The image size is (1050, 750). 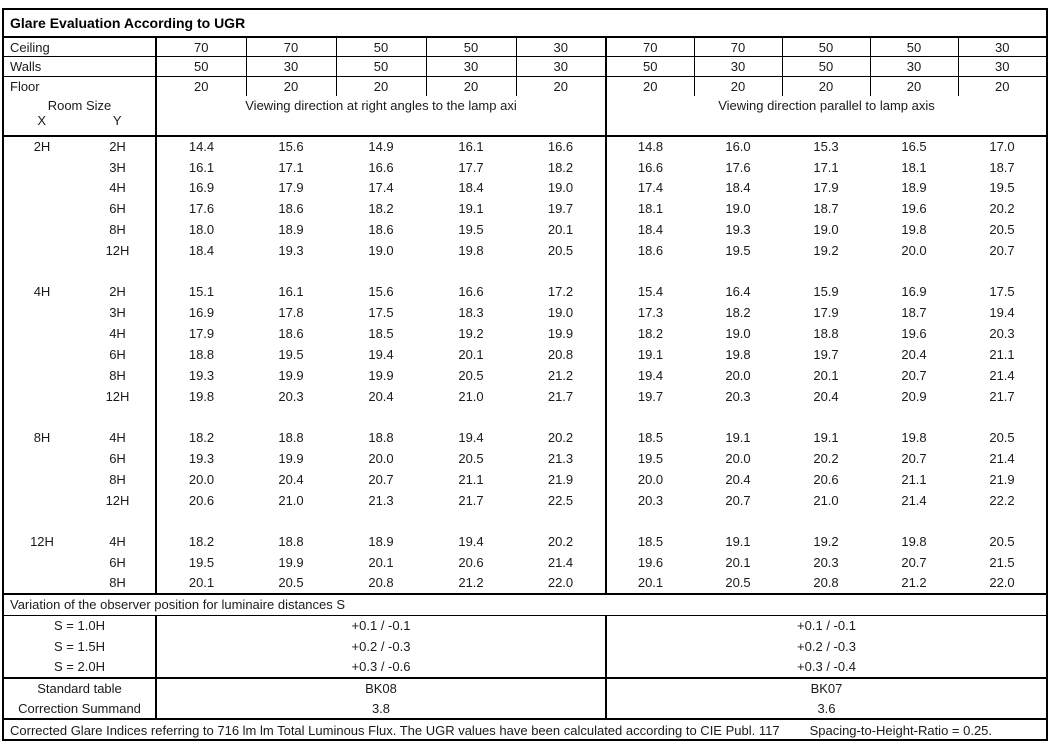 What do you see at coordinates (560, 167) in the screenshot?
I see `ugr-value-left: 18.2` at bounding box center [560, 167].